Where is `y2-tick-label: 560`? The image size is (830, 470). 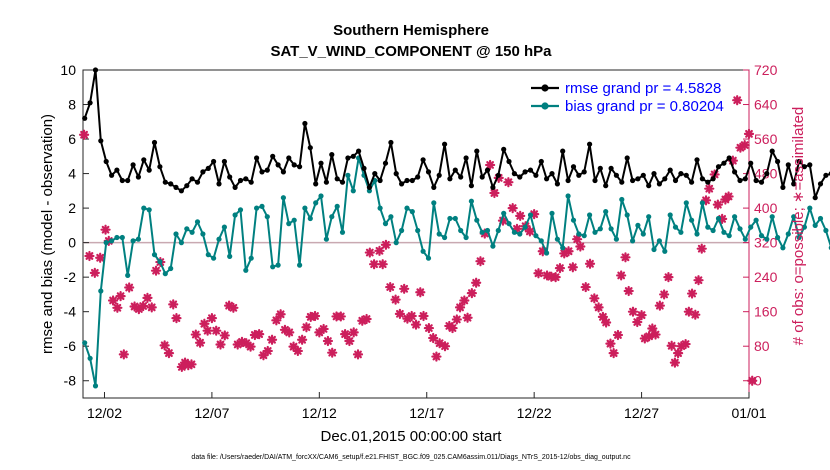
y2-tick-label: 560 is located at coordinates (766, 139).